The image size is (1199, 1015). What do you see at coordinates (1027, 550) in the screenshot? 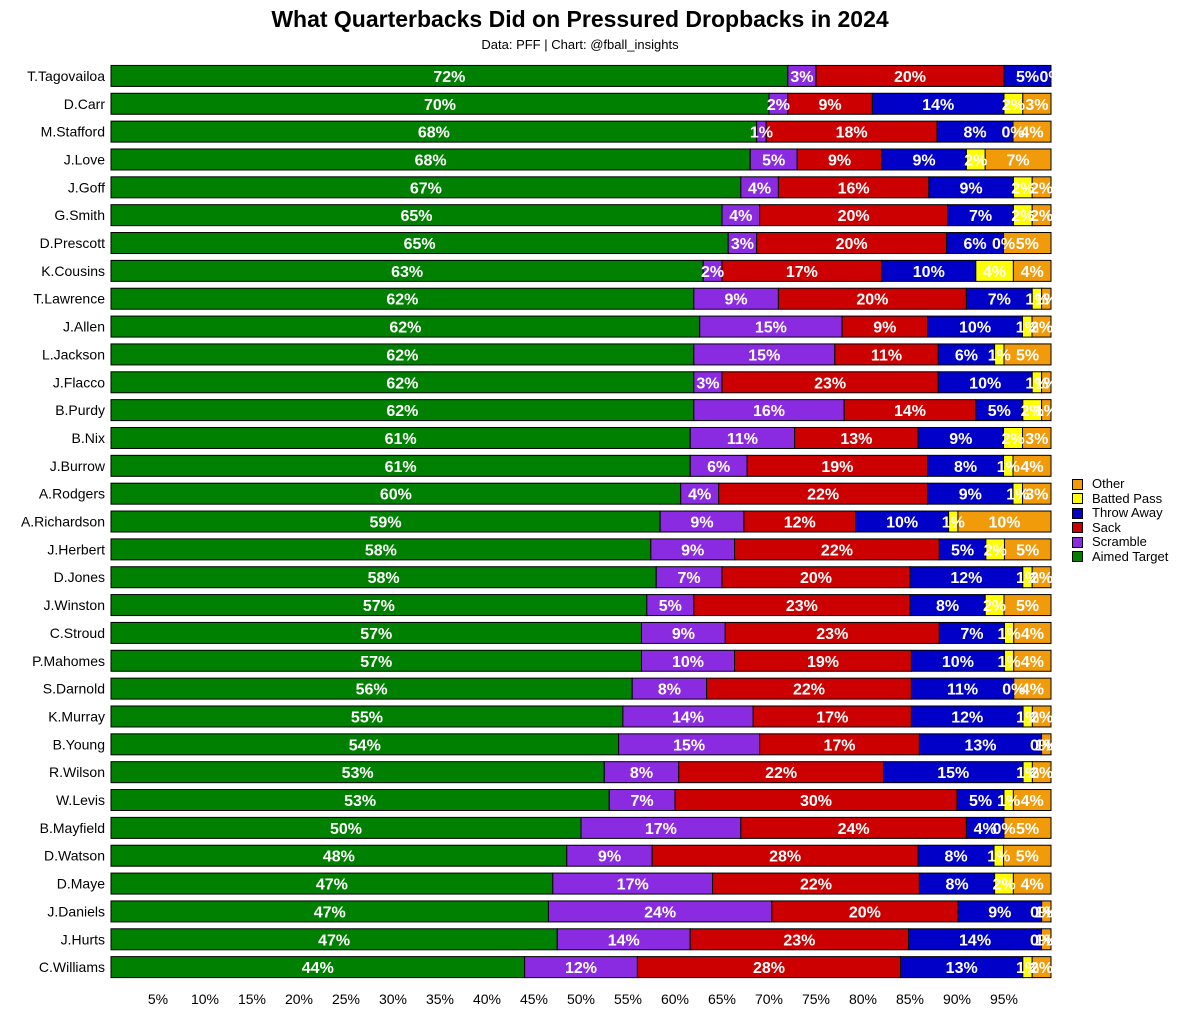
I see `value-label-j-herbert-other: 5%` at bounding box center [1027, 550].